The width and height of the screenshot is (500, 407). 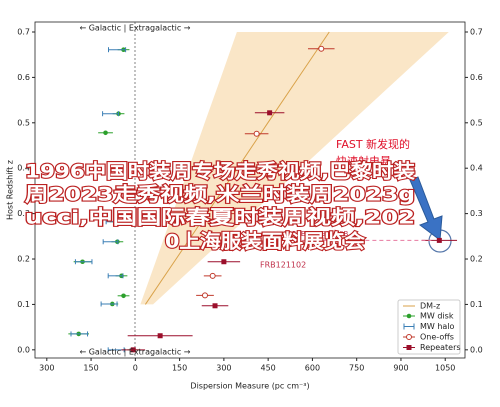 What do you see at coordinates (437, 326) in the screenshot?
I see `legend-label: MW halo` at bounding box center [437, 326].